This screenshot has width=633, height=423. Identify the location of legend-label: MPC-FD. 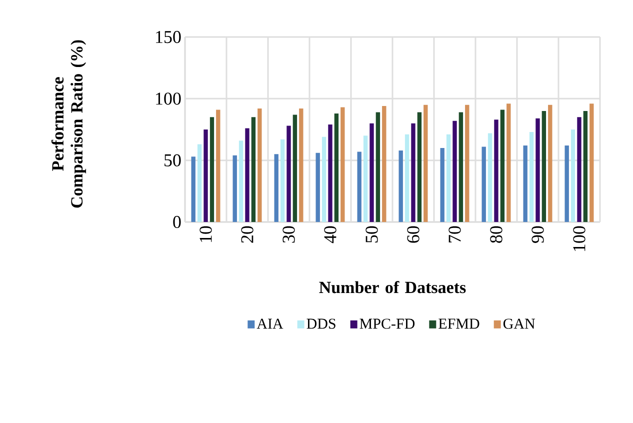
(387, 323).